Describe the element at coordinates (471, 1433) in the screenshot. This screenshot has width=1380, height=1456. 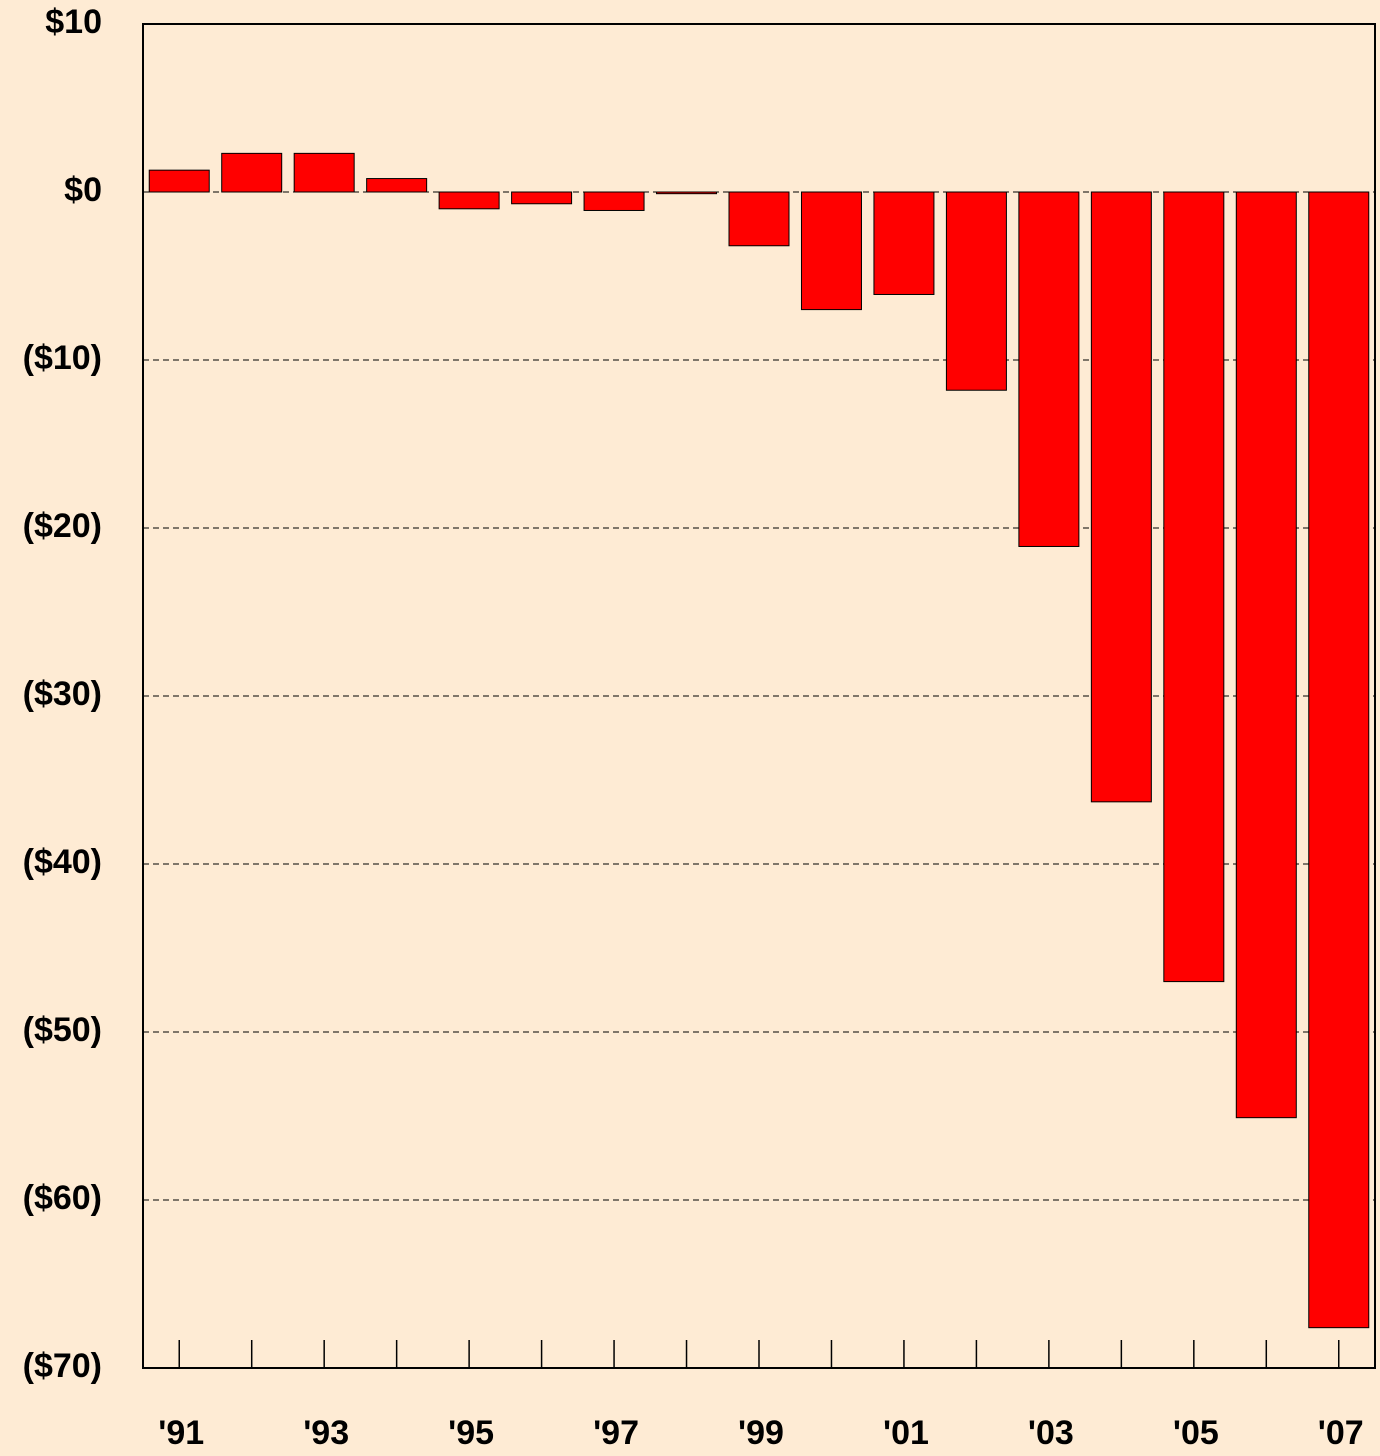
I see `x-tick-label: '95` at that location.